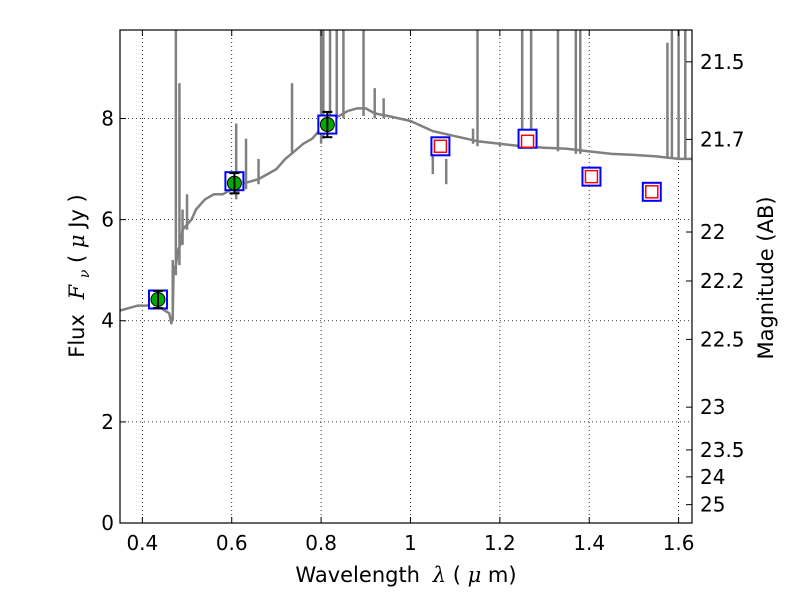 This screenshot has width=800, height=600. I want to click on x-axis-label-prefix: Wavelength, so click(357, 575).